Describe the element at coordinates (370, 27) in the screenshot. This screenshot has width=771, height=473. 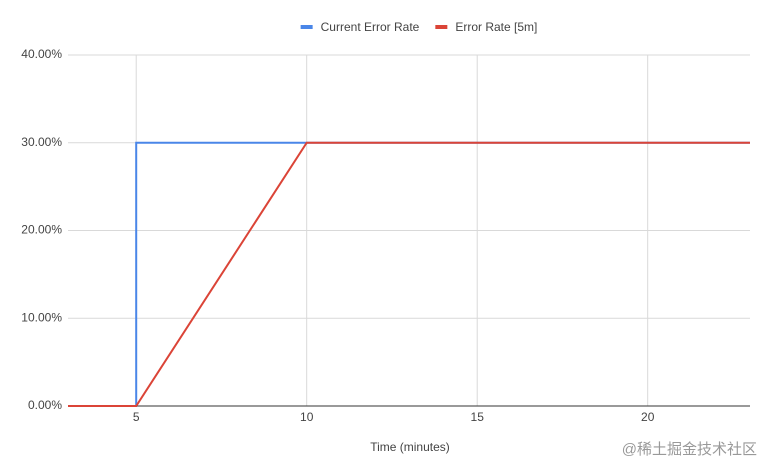
I see `legend-label: Current Error Rate` at that location.